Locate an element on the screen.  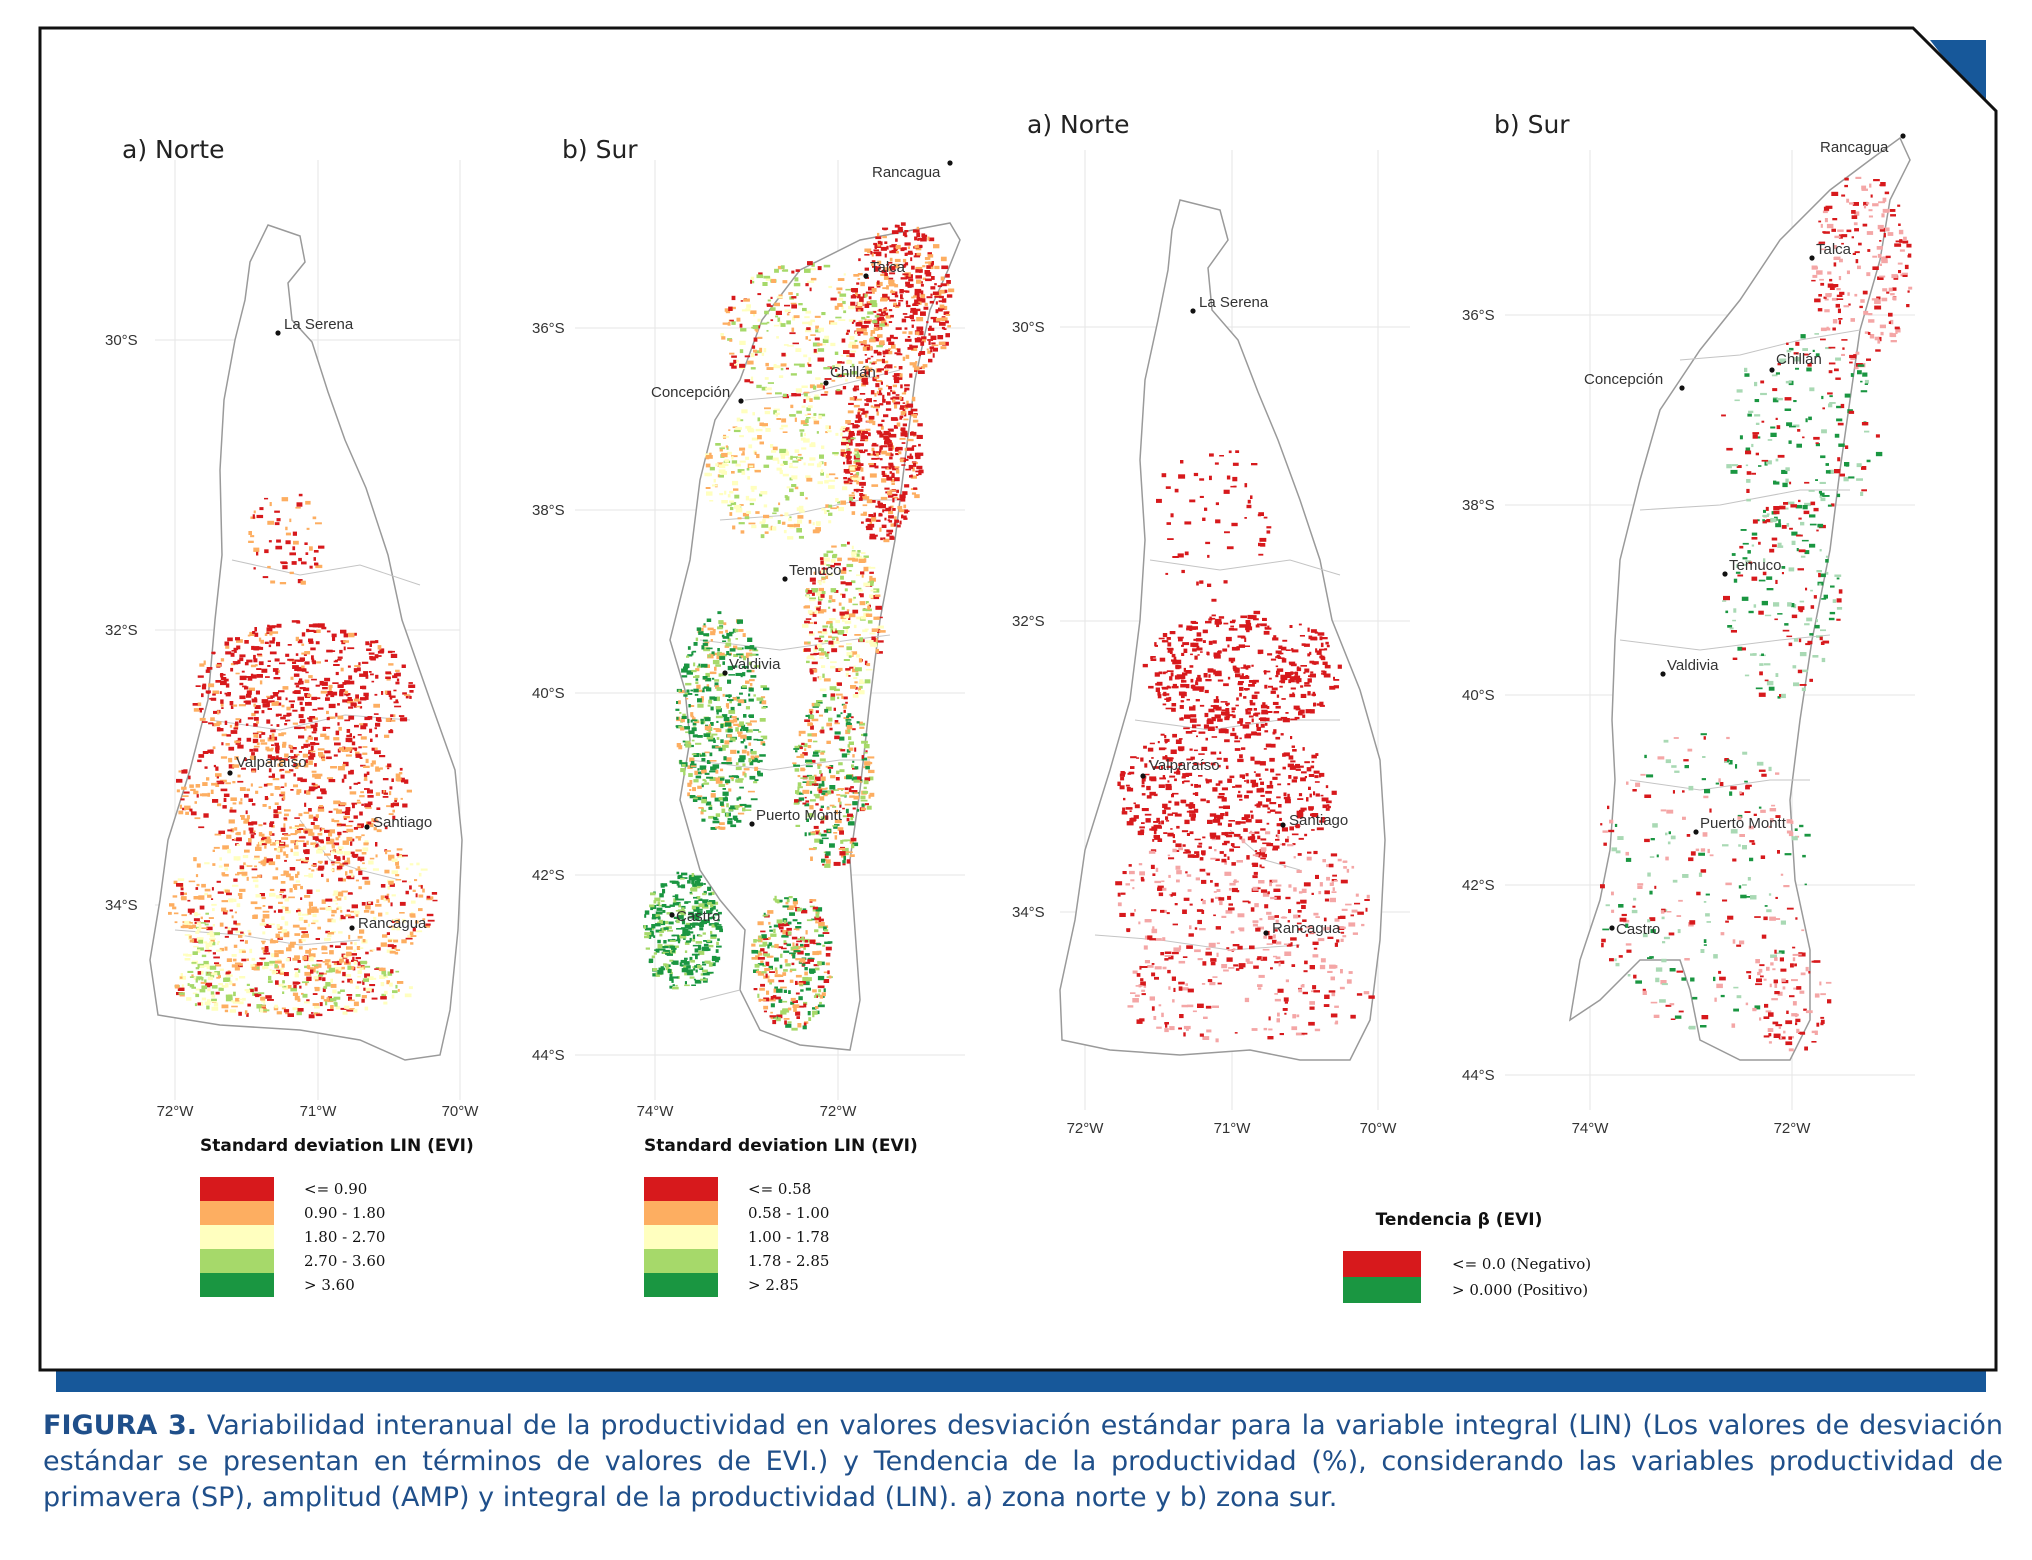
city-label: La Serena is located at coordinates (1234, 302).